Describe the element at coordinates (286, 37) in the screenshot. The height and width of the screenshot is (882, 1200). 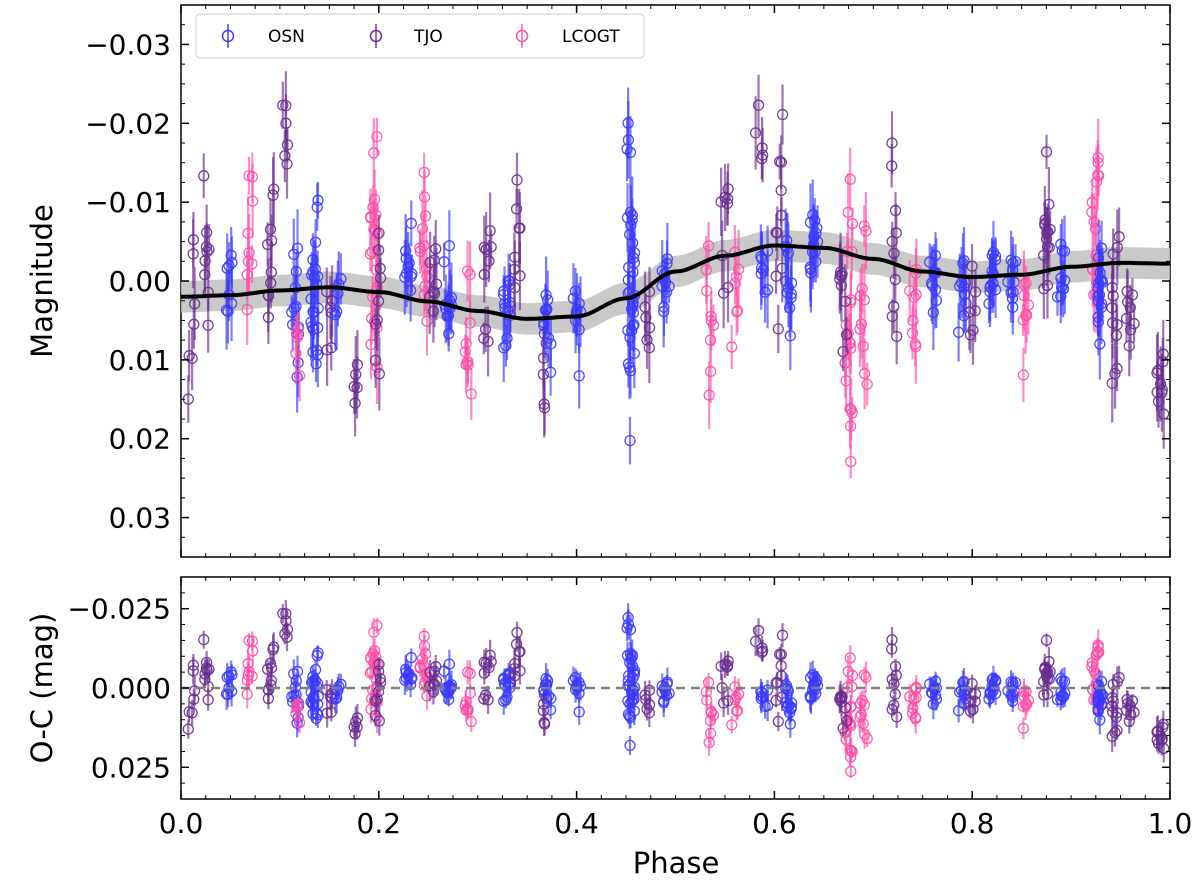
I see `legend-osn-label: OSN` at that location.